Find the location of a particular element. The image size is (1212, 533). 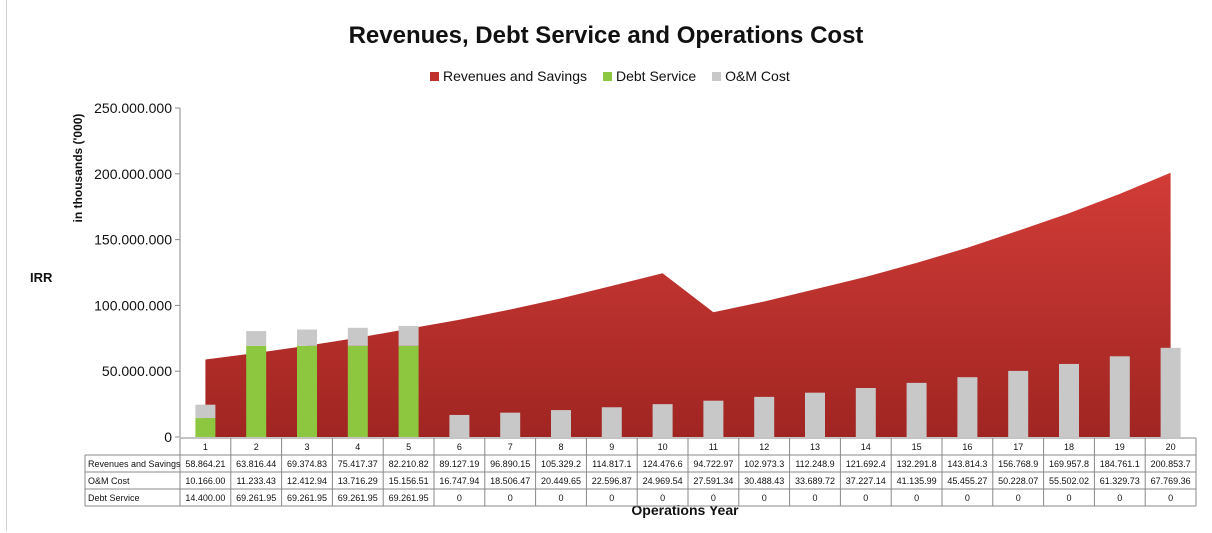

table-cell: 27.591.34 is located at coordinates (713, 481).